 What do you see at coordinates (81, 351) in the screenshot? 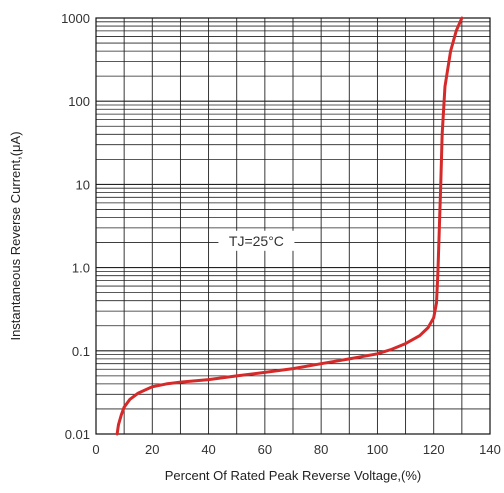
I see `y-tick-label: 0.1` at bounding box center [81, 351].